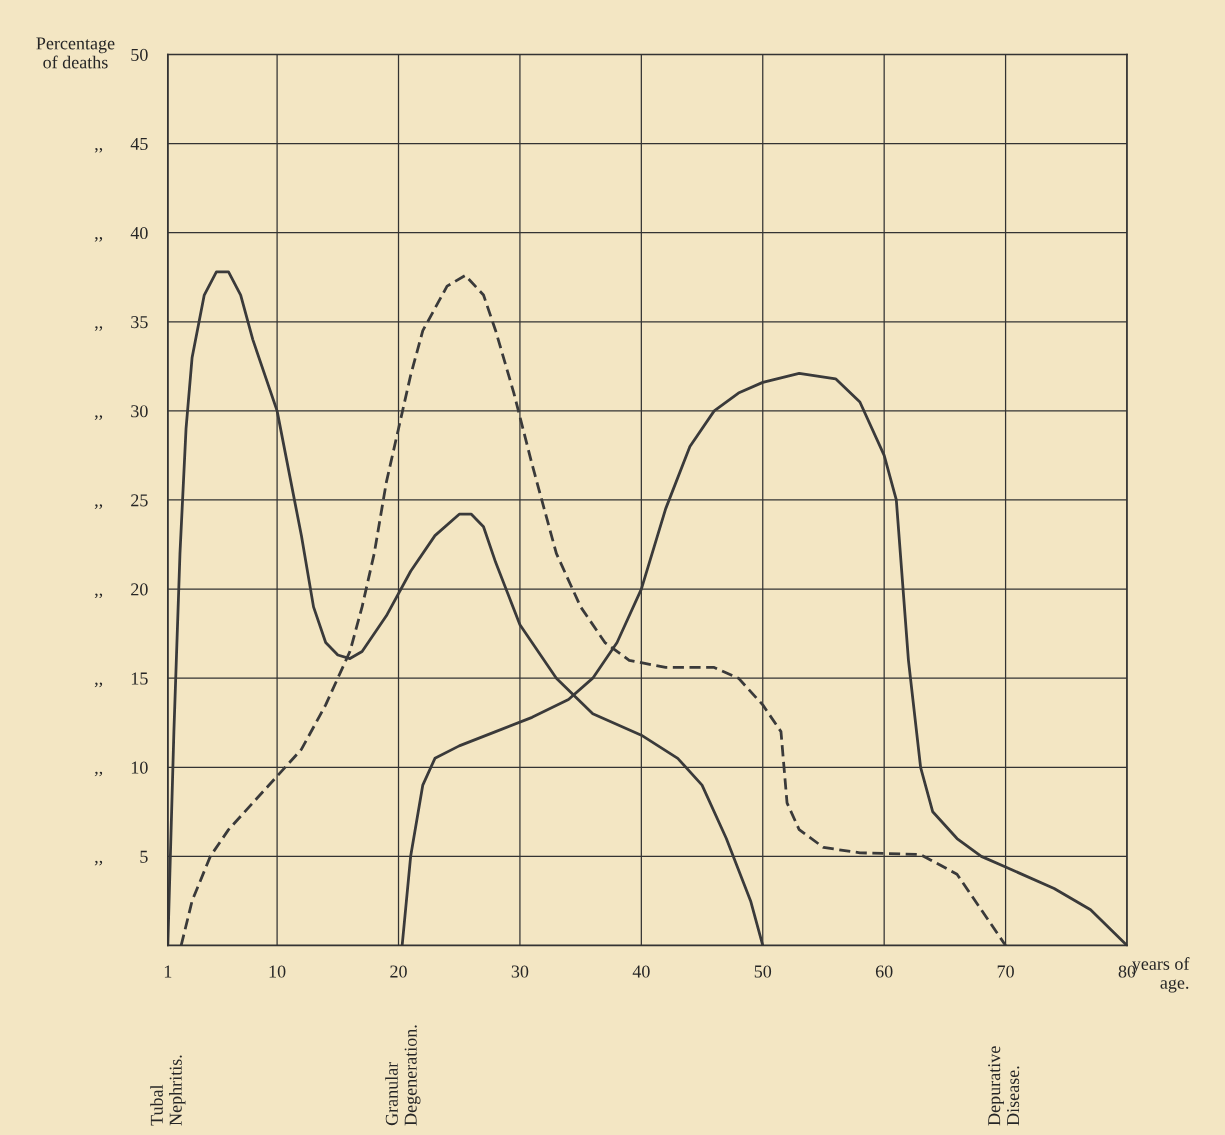 Image resolution: width=1225 pixels, height=1135 pixels. I want to click on x-tick-label: 20, so click(398, 971).